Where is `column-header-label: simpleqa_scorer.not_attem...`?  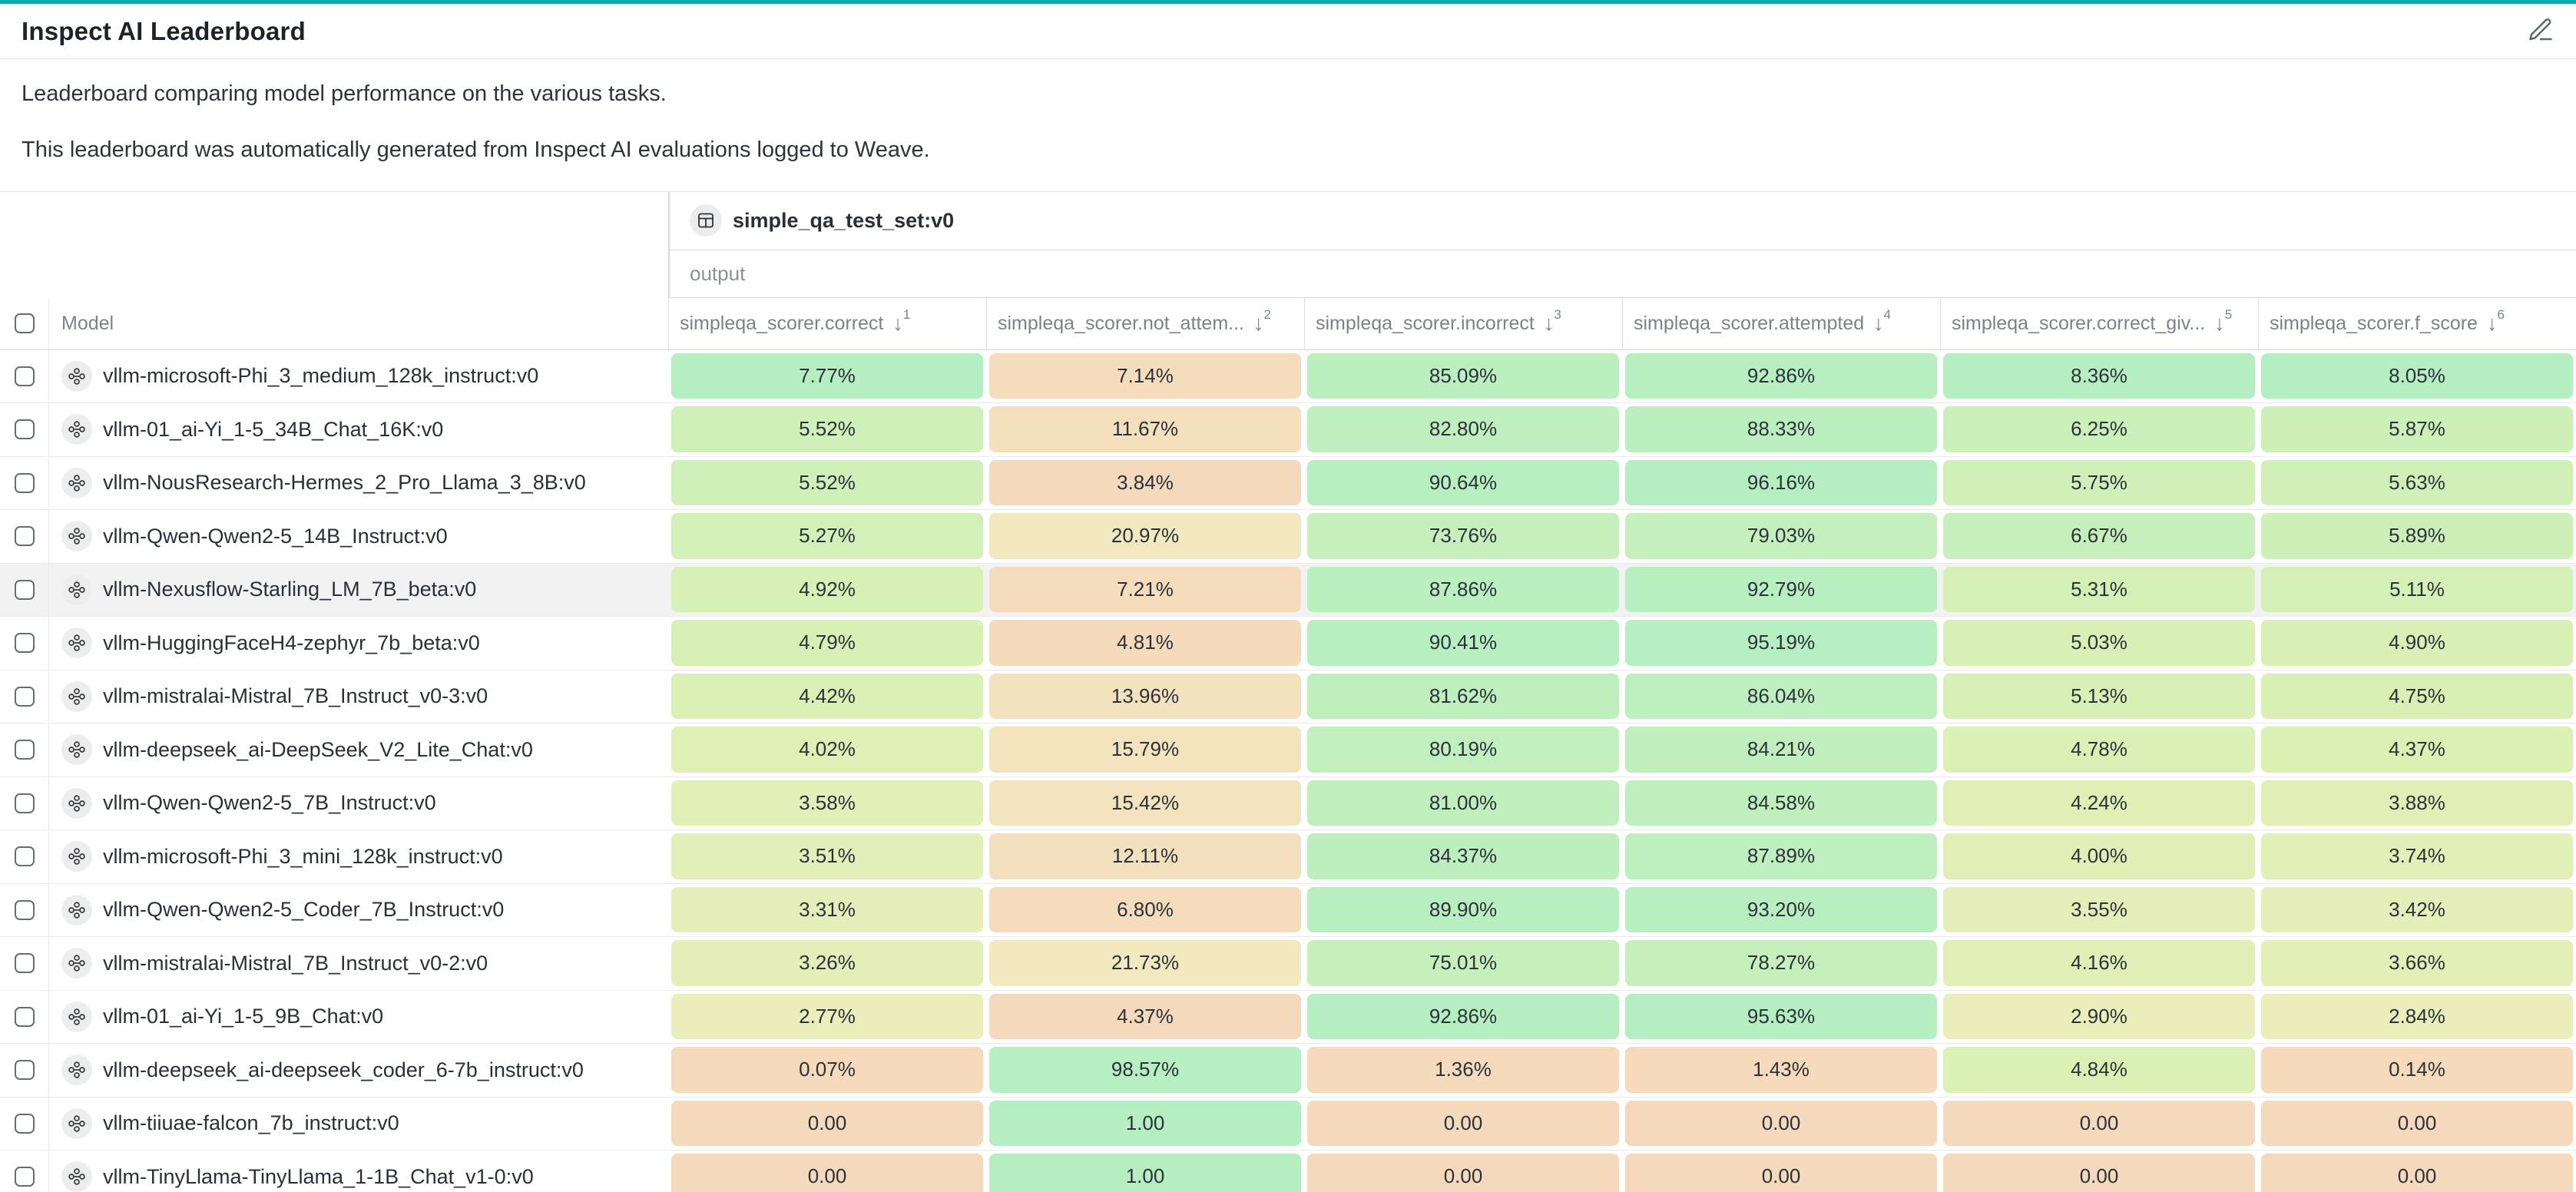
column-header-label: simpleqa_scorer.not_attem... is located at coordinates (1121, 323).